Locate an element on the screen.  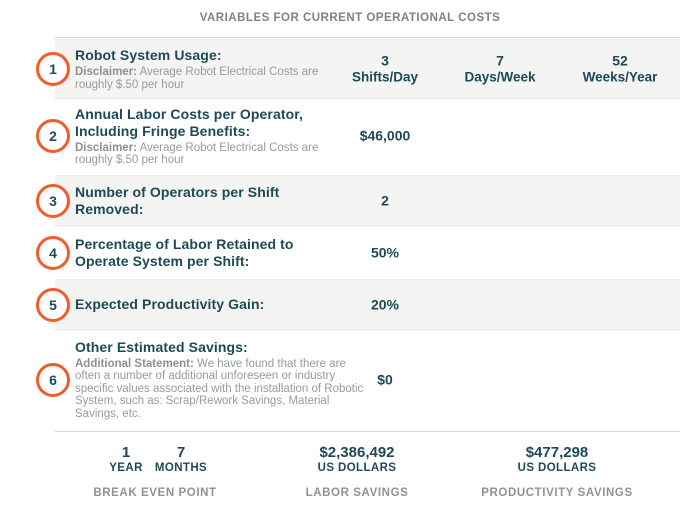
value-number: $46,000 is located at coordinates (385, 135).